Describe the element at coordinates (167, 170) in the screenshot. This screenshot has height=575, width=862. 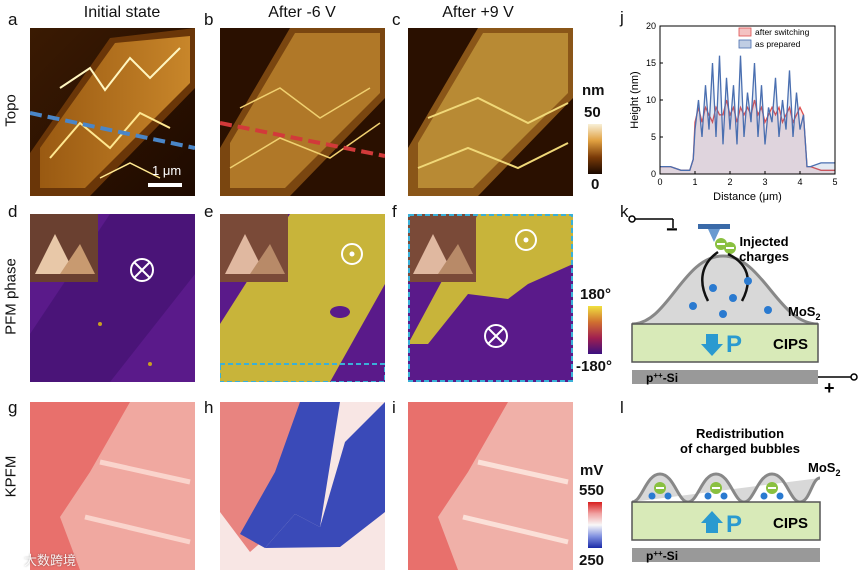
I see `scale-bar-label: 1 μm` at that location.